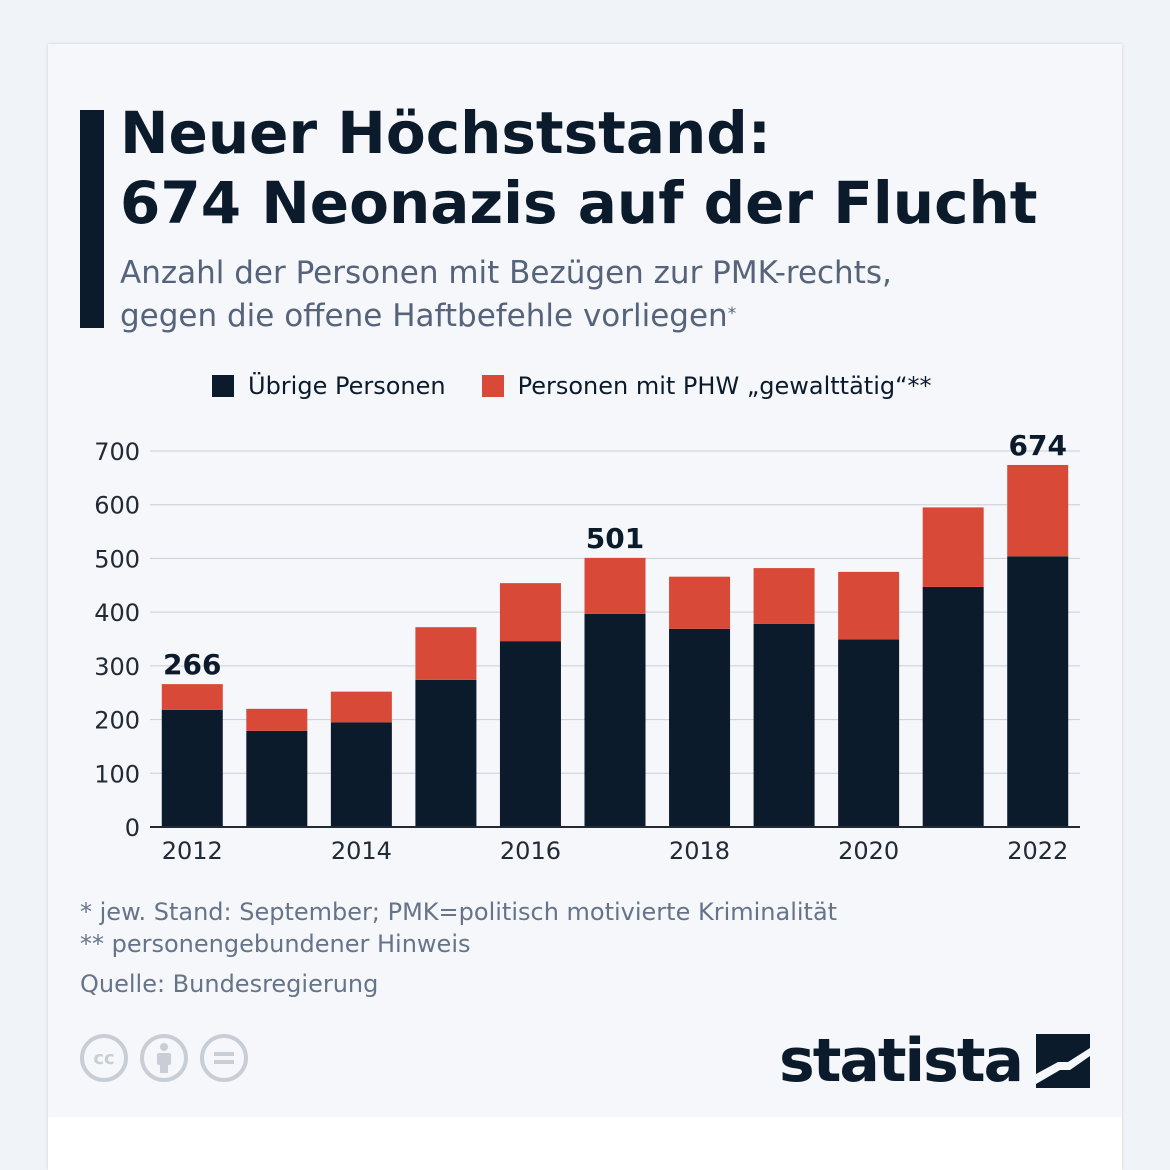 This screenshot has width=1170, height=1170. Describe the element at coordinates (117, 774) in the screenshot. I see `y-tick-label: 100` at that location.